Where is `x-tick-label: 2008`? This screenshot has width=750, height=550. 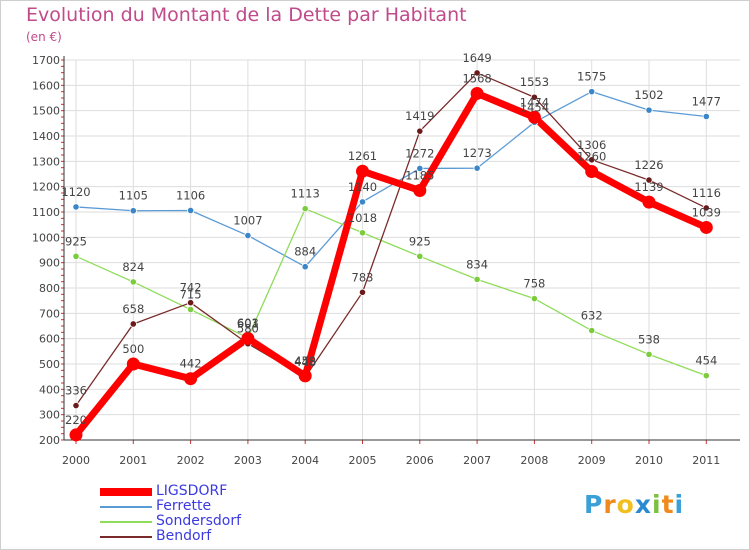
x-tick-label: 2008 is located at coordinates (534, 460).